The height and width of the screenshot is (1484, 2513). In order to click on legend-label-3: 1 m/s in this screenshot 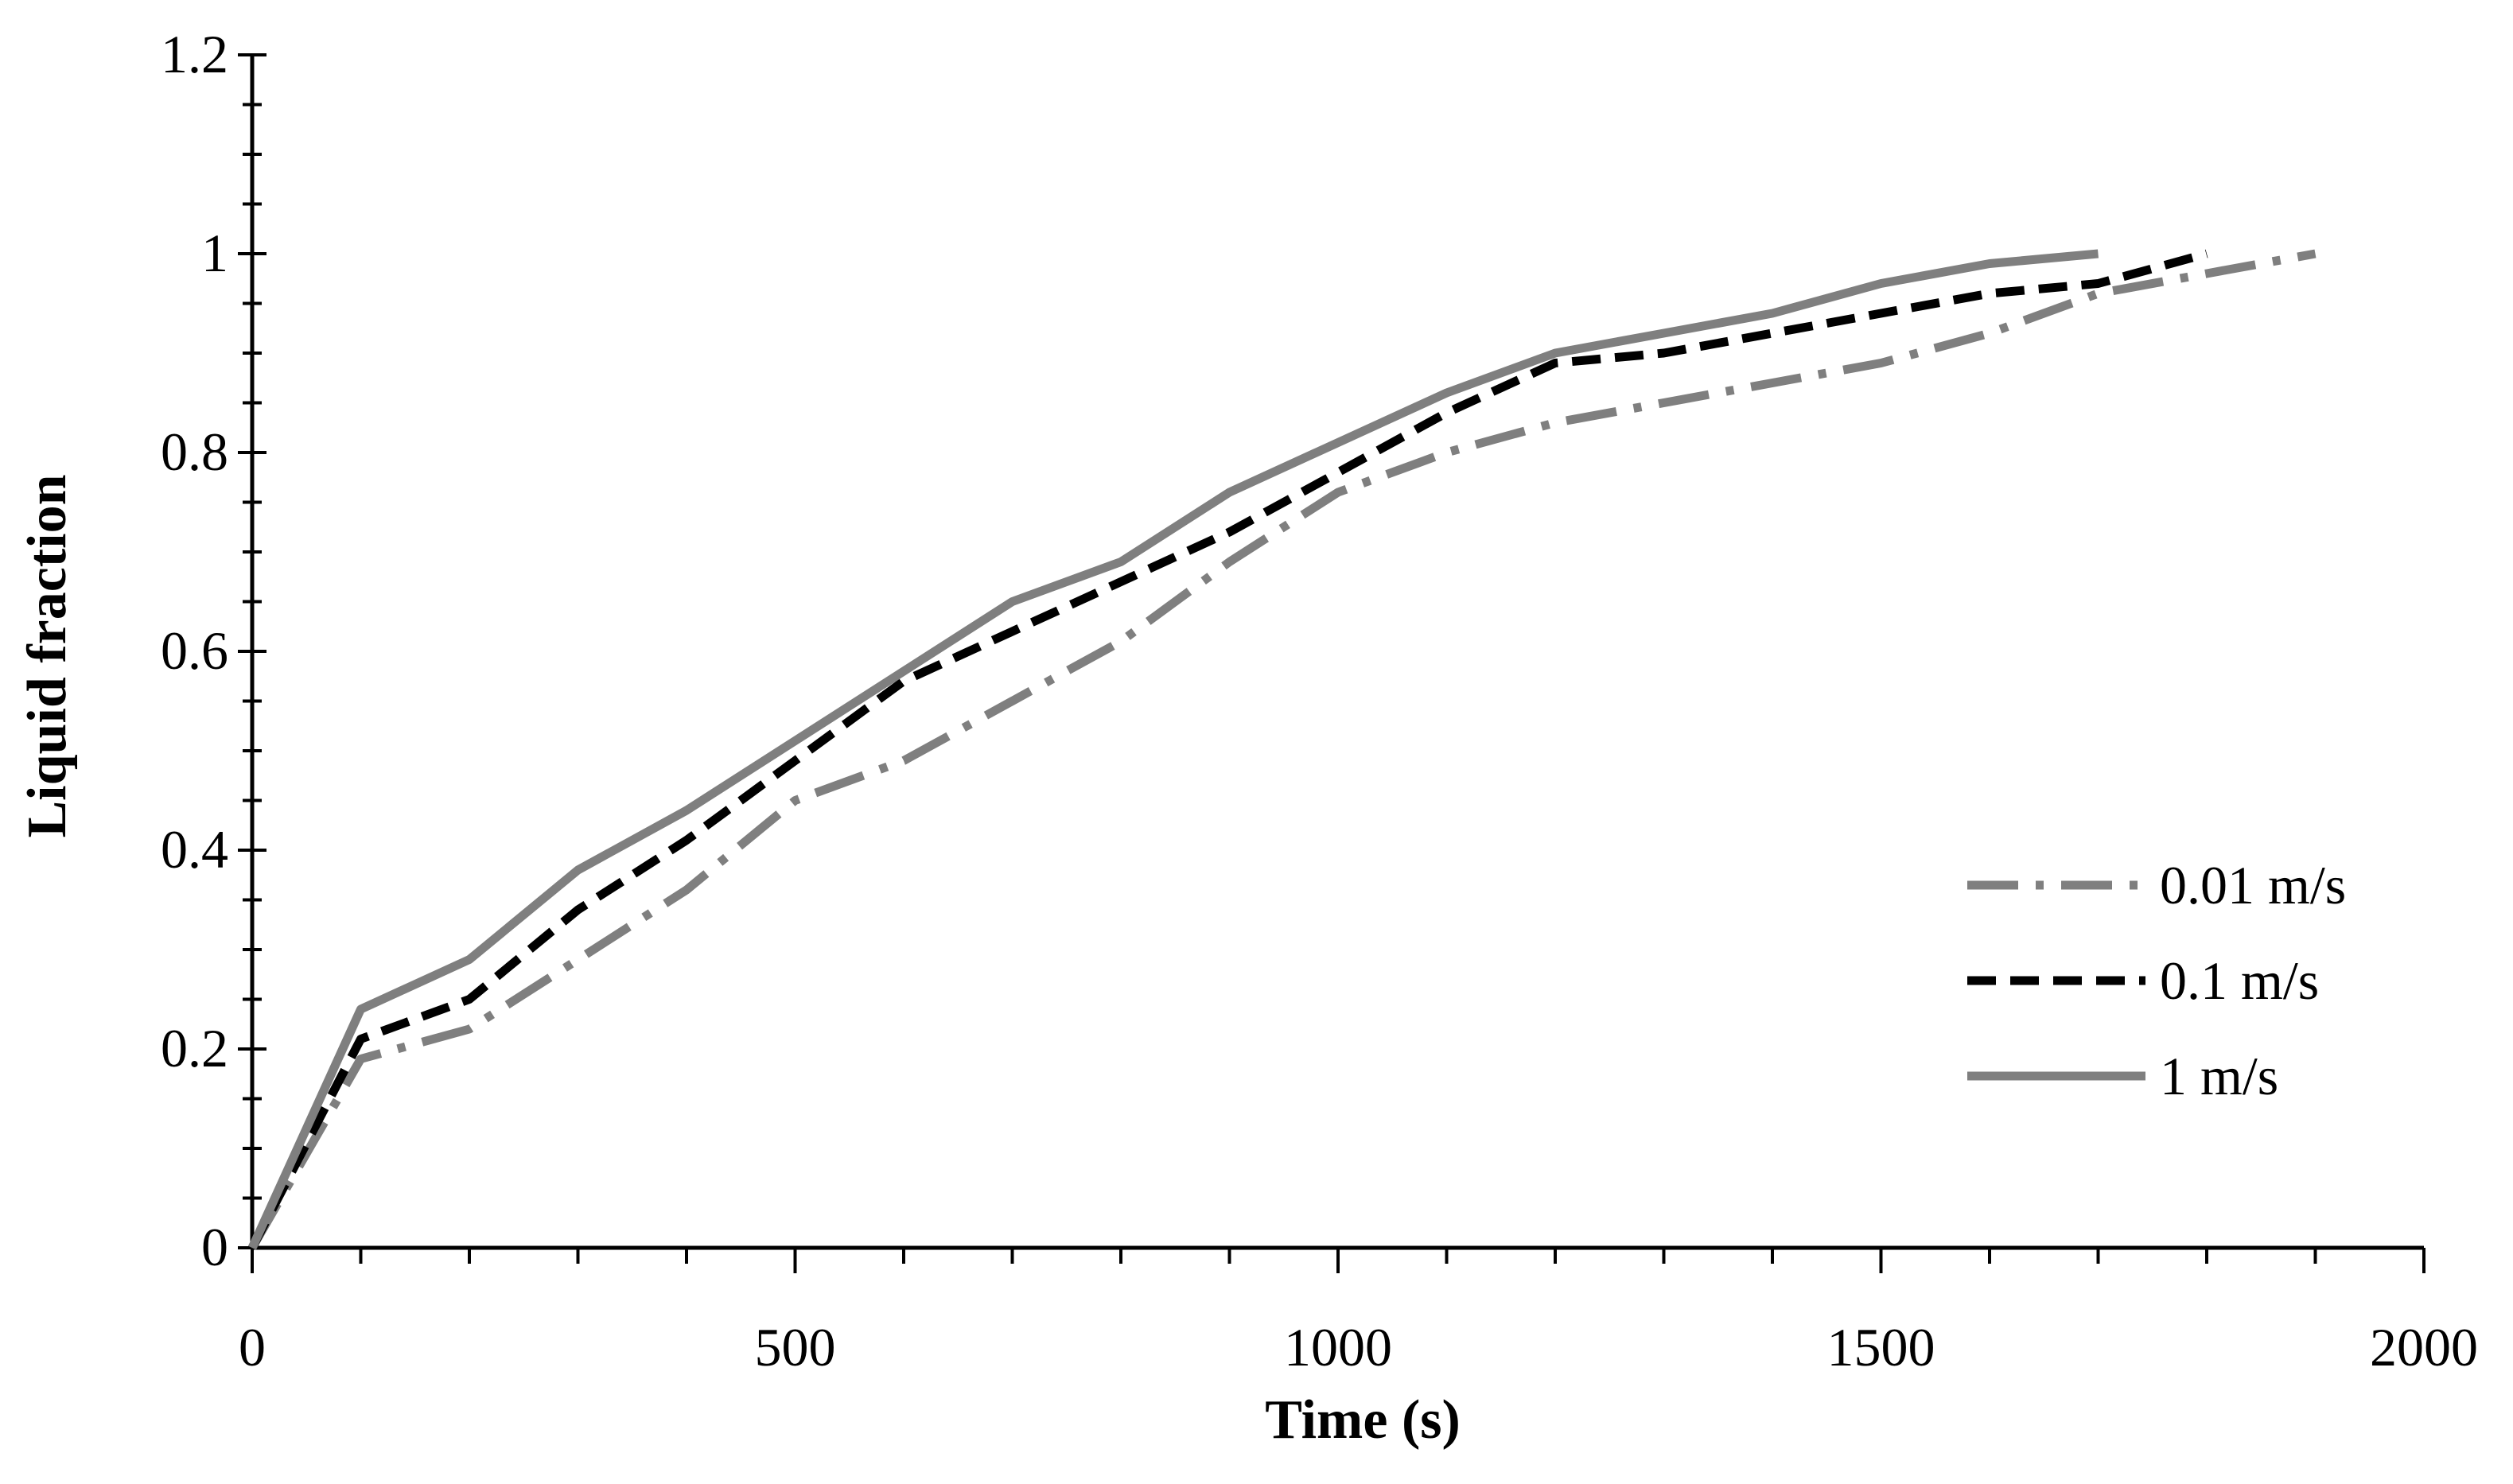, I will do `click(2219, 1076)`.